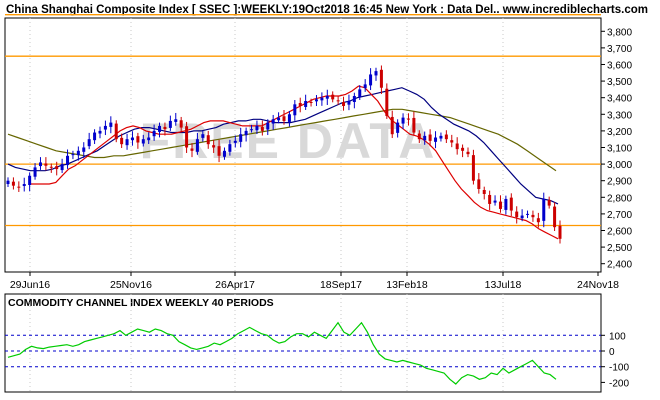  I want to click on date-tick-label: 26Apr17, so click(235, 285).